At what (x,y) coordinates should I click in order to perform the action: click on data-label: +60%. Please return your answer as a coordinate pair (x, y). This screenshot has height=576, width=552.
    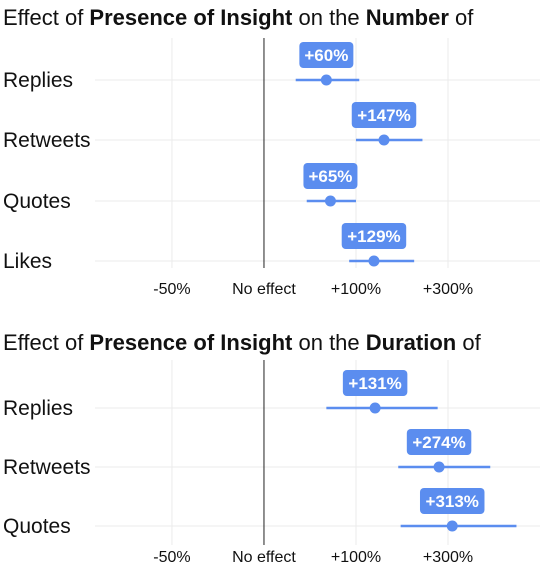
    Looking at the image, I should click on (326, 55).